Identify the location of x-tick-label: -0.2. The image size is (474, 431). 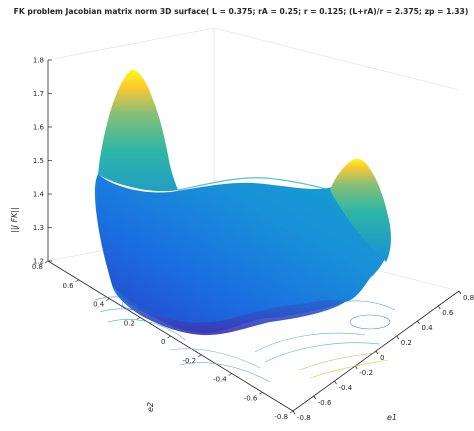
(366, 373).